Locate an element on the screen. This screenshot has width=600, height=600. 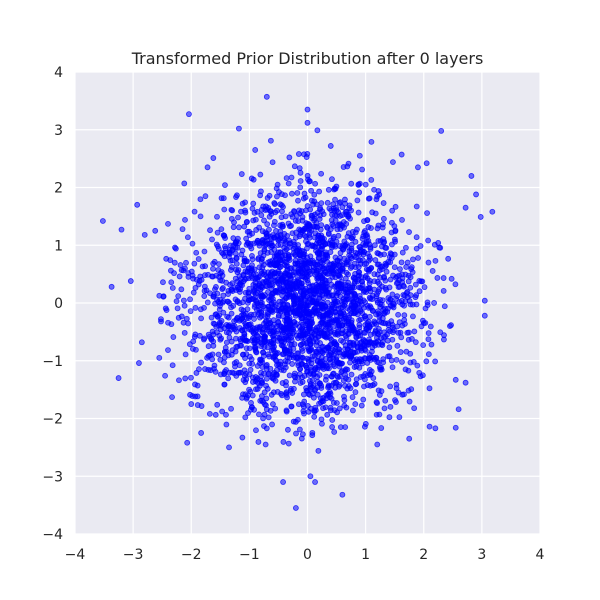
x-tick-label: 1 is located at coordinates (365, 555).